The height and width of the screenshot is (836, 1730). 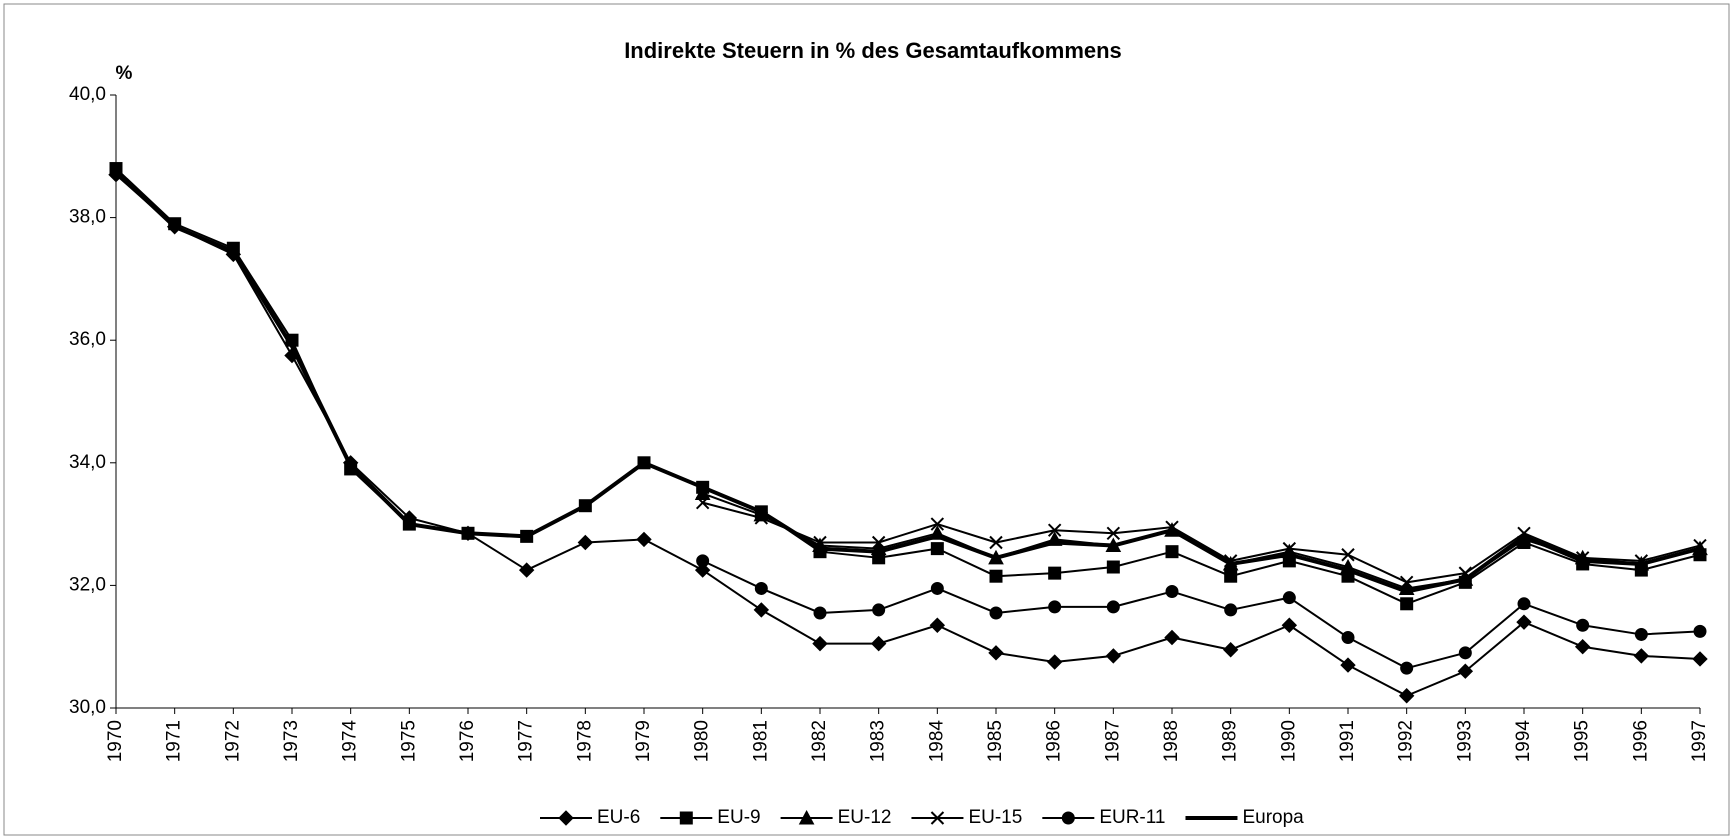 I want to click on x-tick-label: 1996, so click(x=1640, y=741).